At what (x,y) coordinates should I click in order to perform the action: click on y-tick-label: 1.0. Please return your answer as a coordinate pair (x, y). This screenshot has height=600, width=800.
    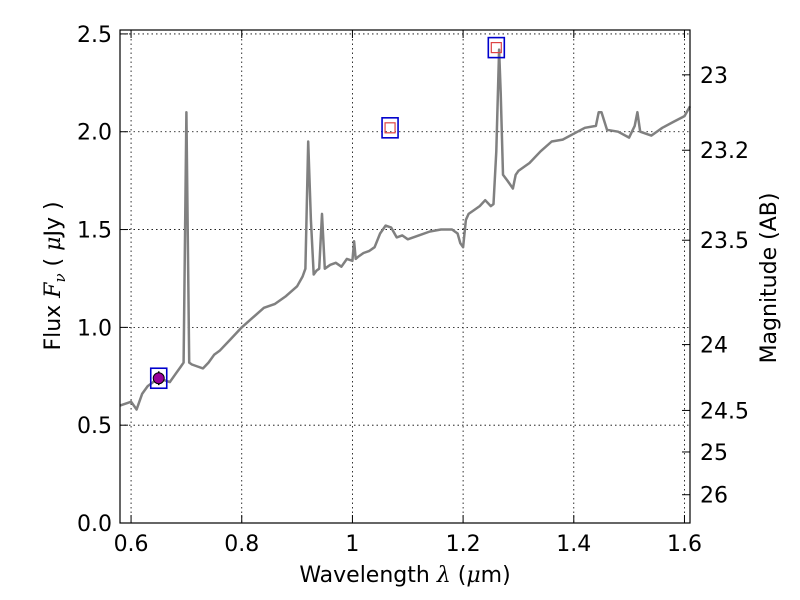
    Looking at the image, I should click on (94, 328).